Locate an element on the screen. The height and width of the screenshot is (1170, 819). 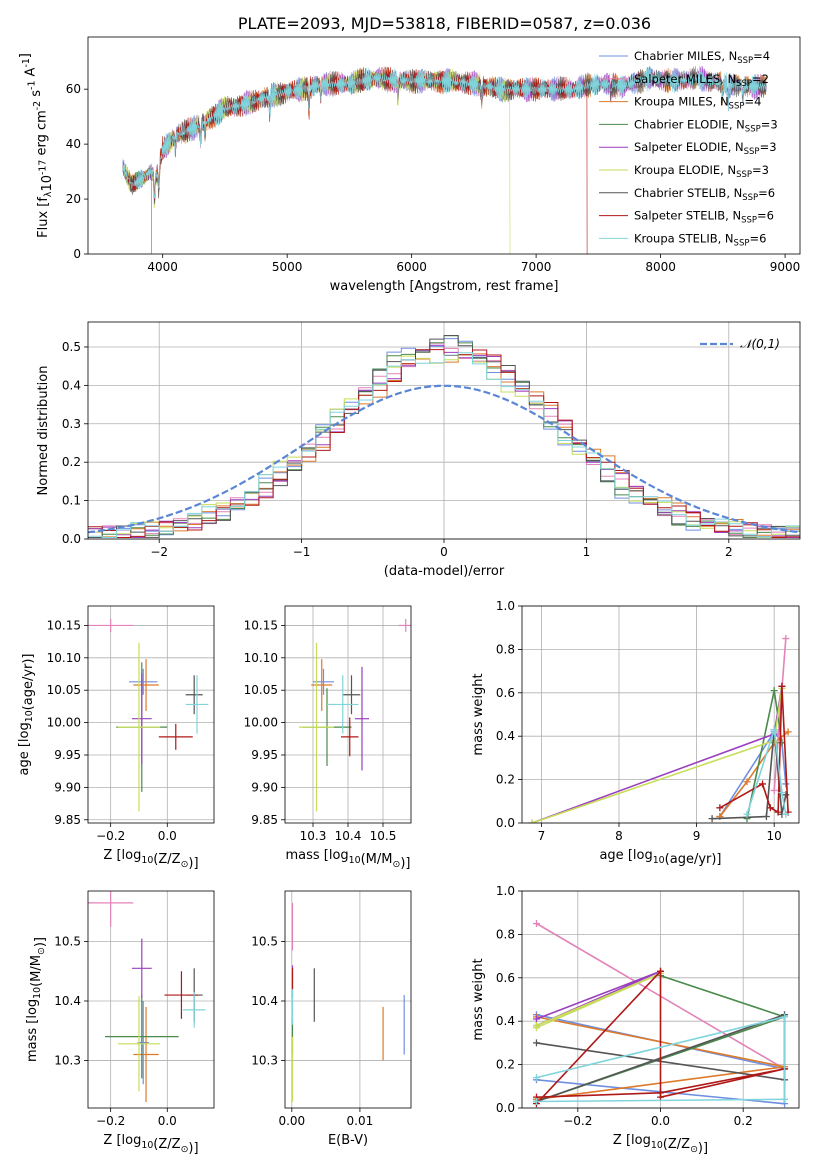
y-axis-label: mass [log10(M/M⊙)] is located at coordinates (36, 999).